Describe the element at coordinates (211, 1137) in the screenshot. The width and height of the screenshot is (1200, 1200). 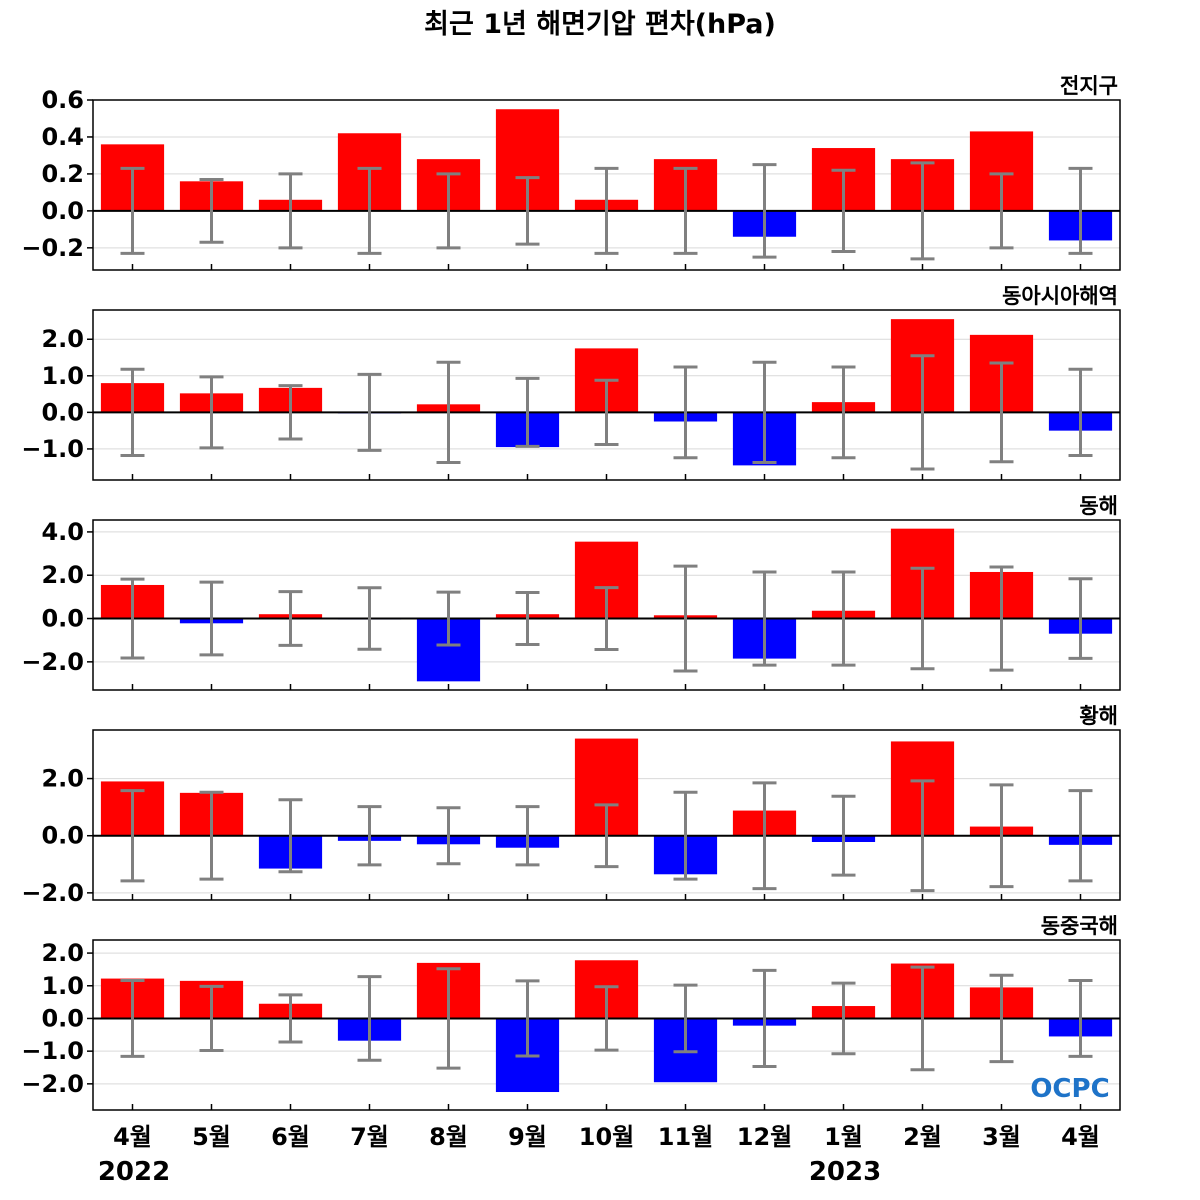
I see `x-tick-label: 5월` at that location.